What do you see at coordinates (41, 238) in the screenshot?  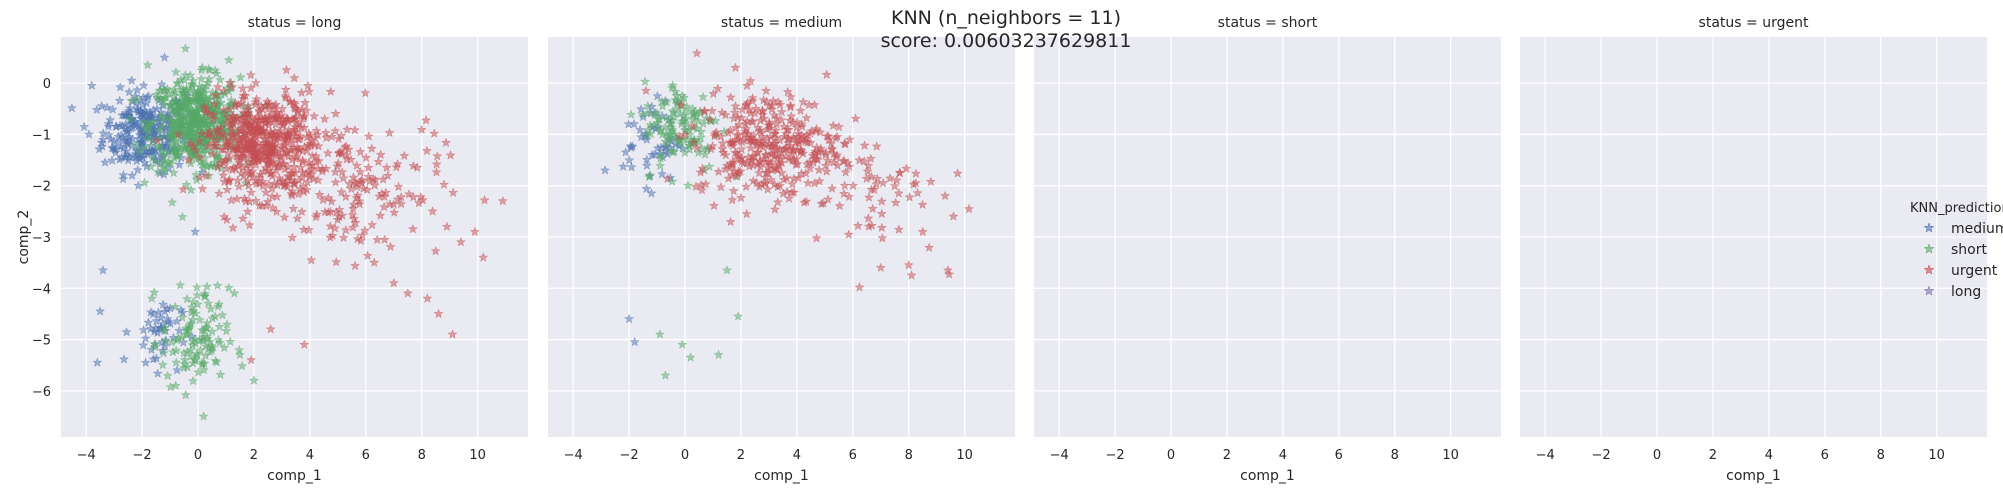 I see `y-tick-label: −3` at bounding box center [41, 238].